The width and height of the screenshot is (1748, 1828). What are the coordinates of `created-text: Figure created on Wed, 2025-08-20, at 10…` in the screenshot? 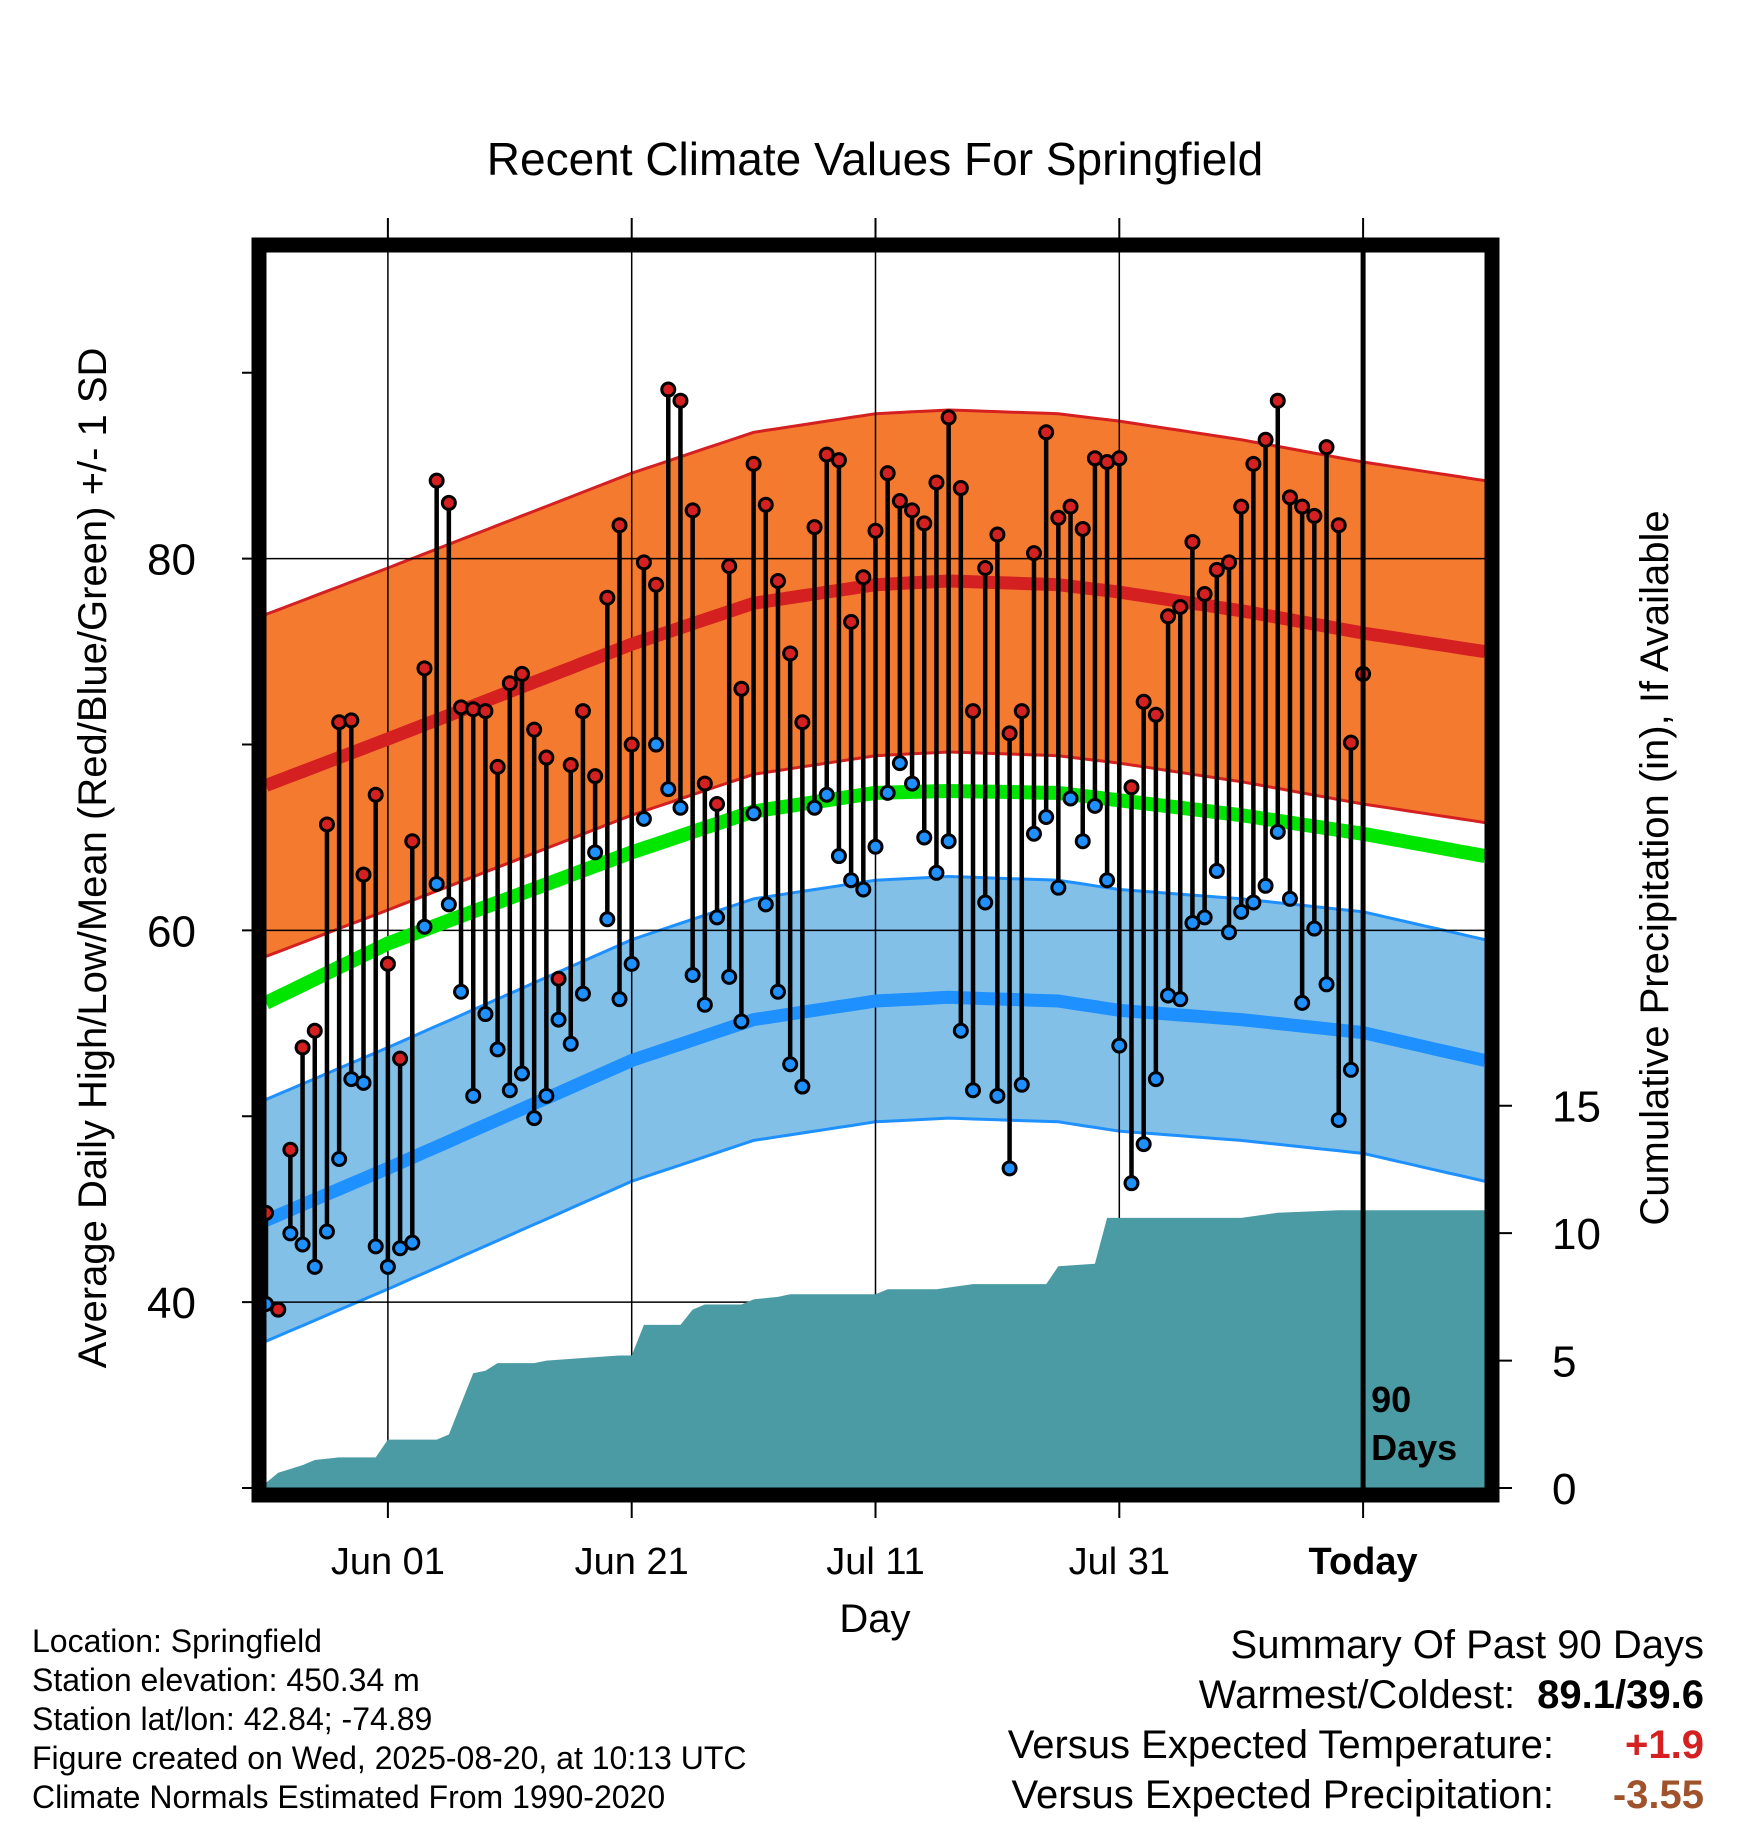 It's located at (389, 1758).